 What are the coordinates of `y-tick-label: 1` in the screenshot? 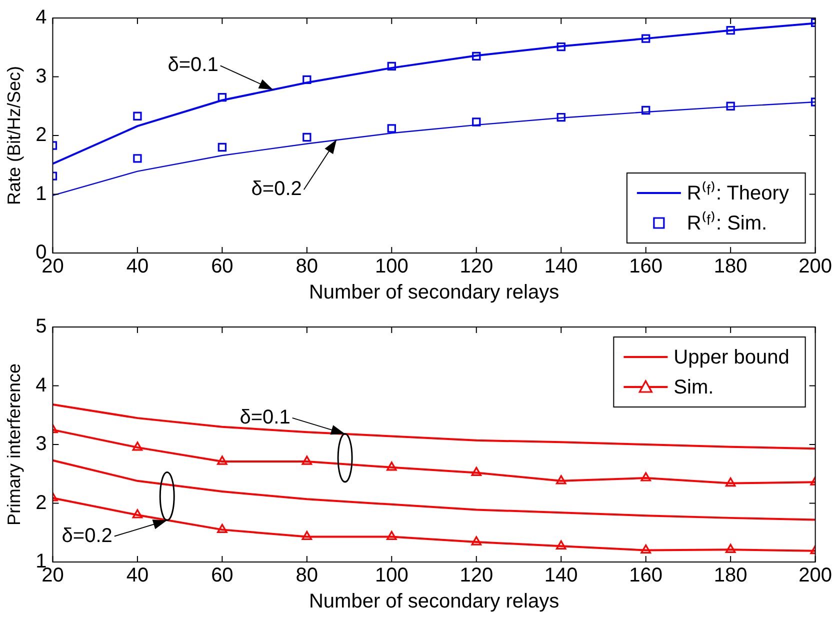 It's located at (41, 193).